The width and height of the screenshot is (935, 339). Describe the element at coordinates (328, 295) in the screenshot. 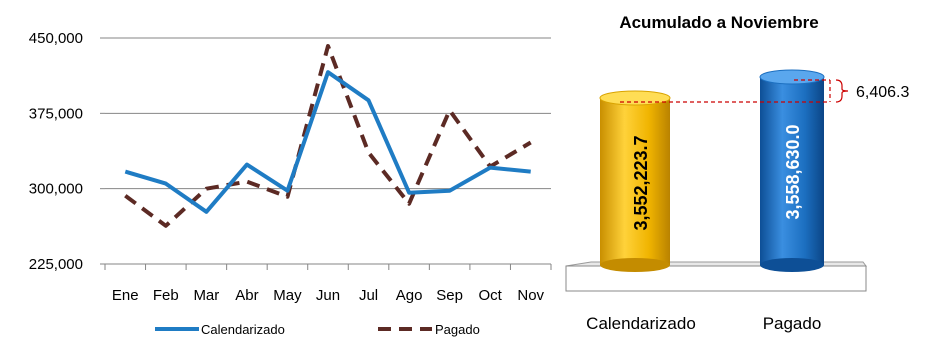

I see `x-tick-label: Jun` at that location.